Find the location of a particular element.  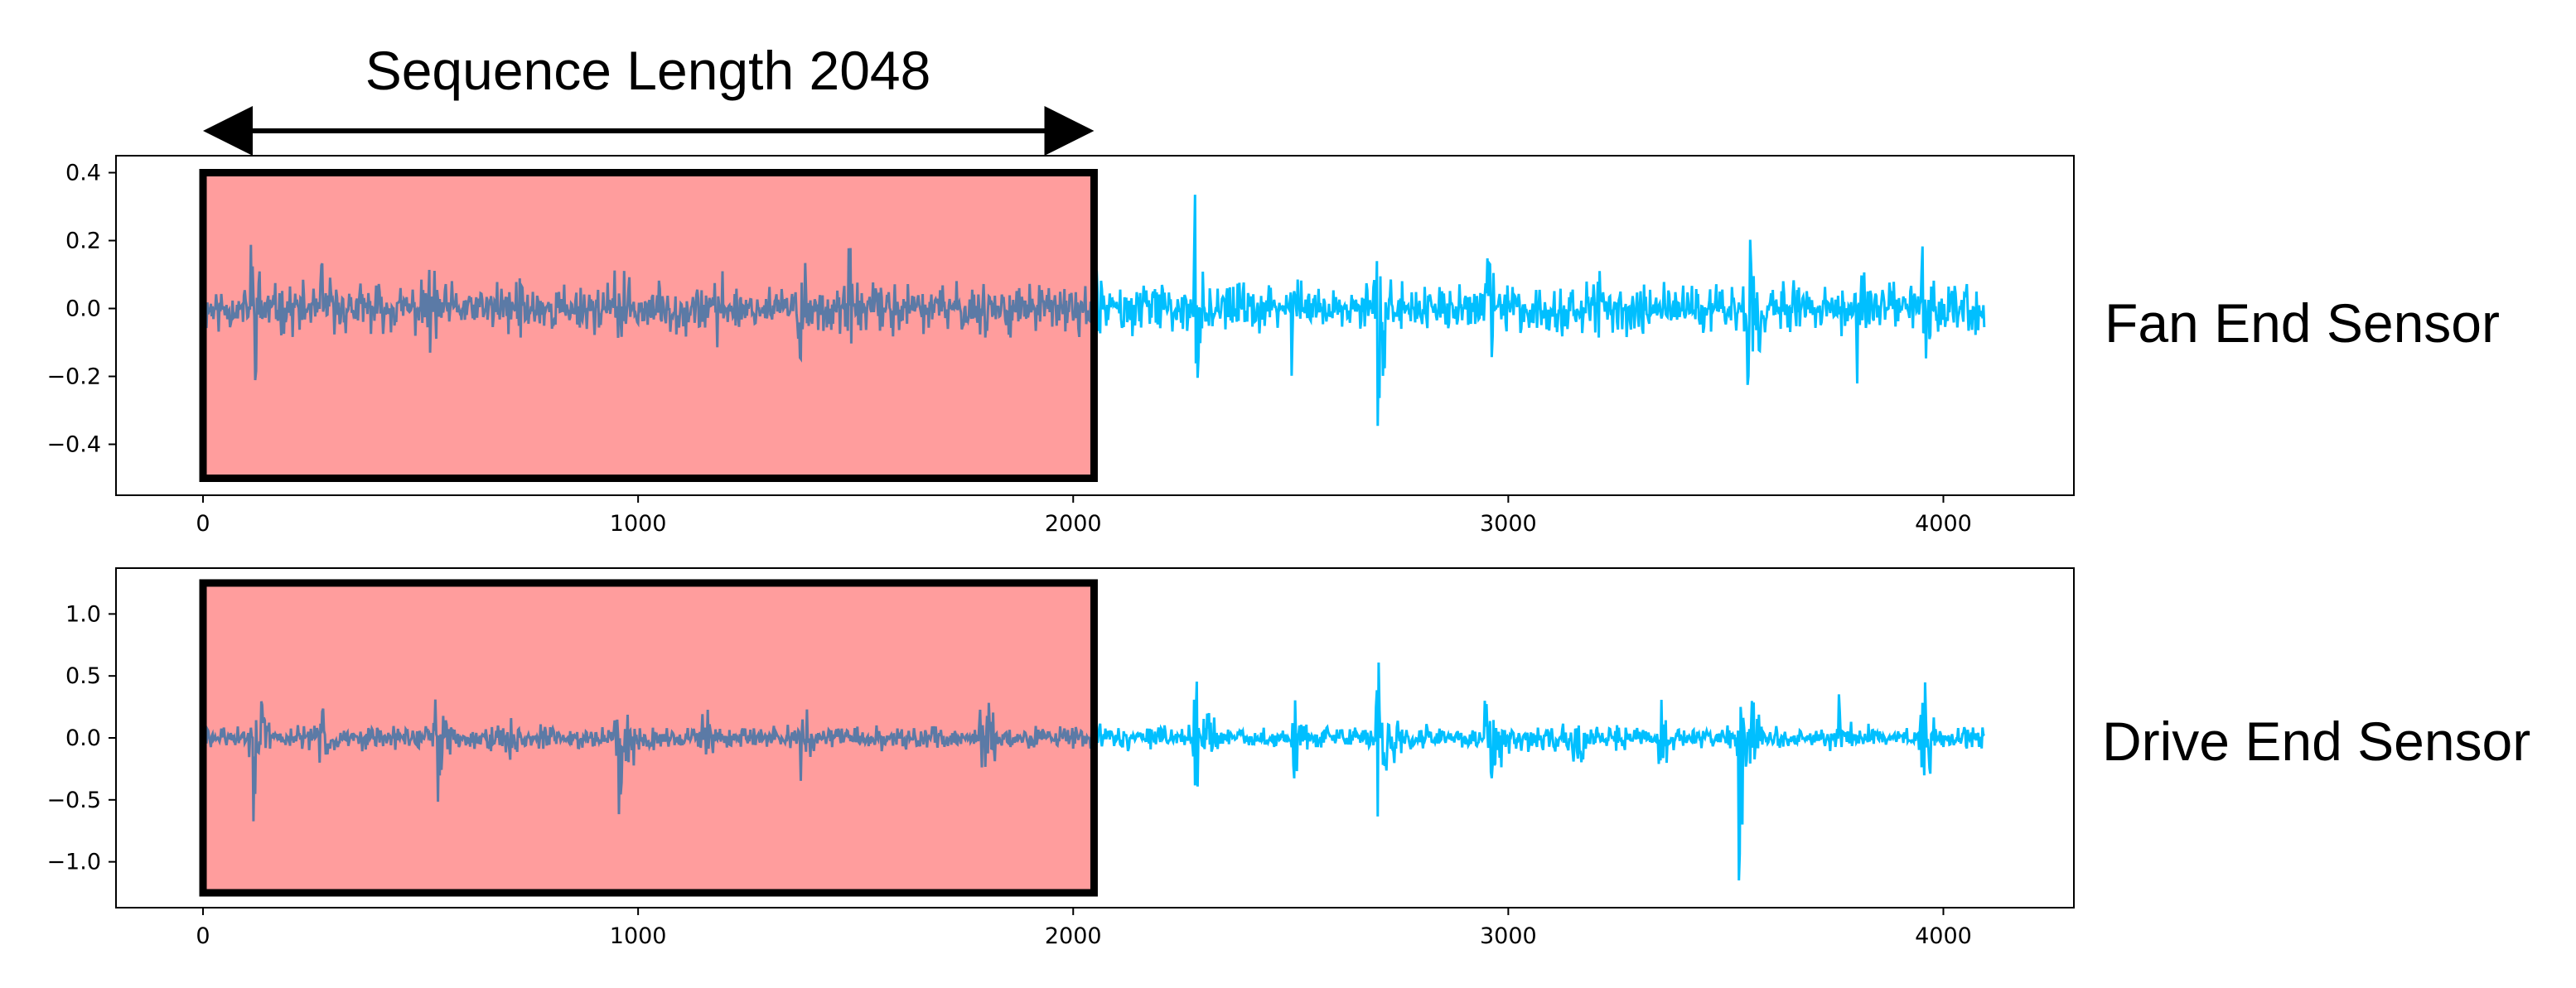

sequence-length-label: Sequence Length 2048 is located at coordinates (648, 70).